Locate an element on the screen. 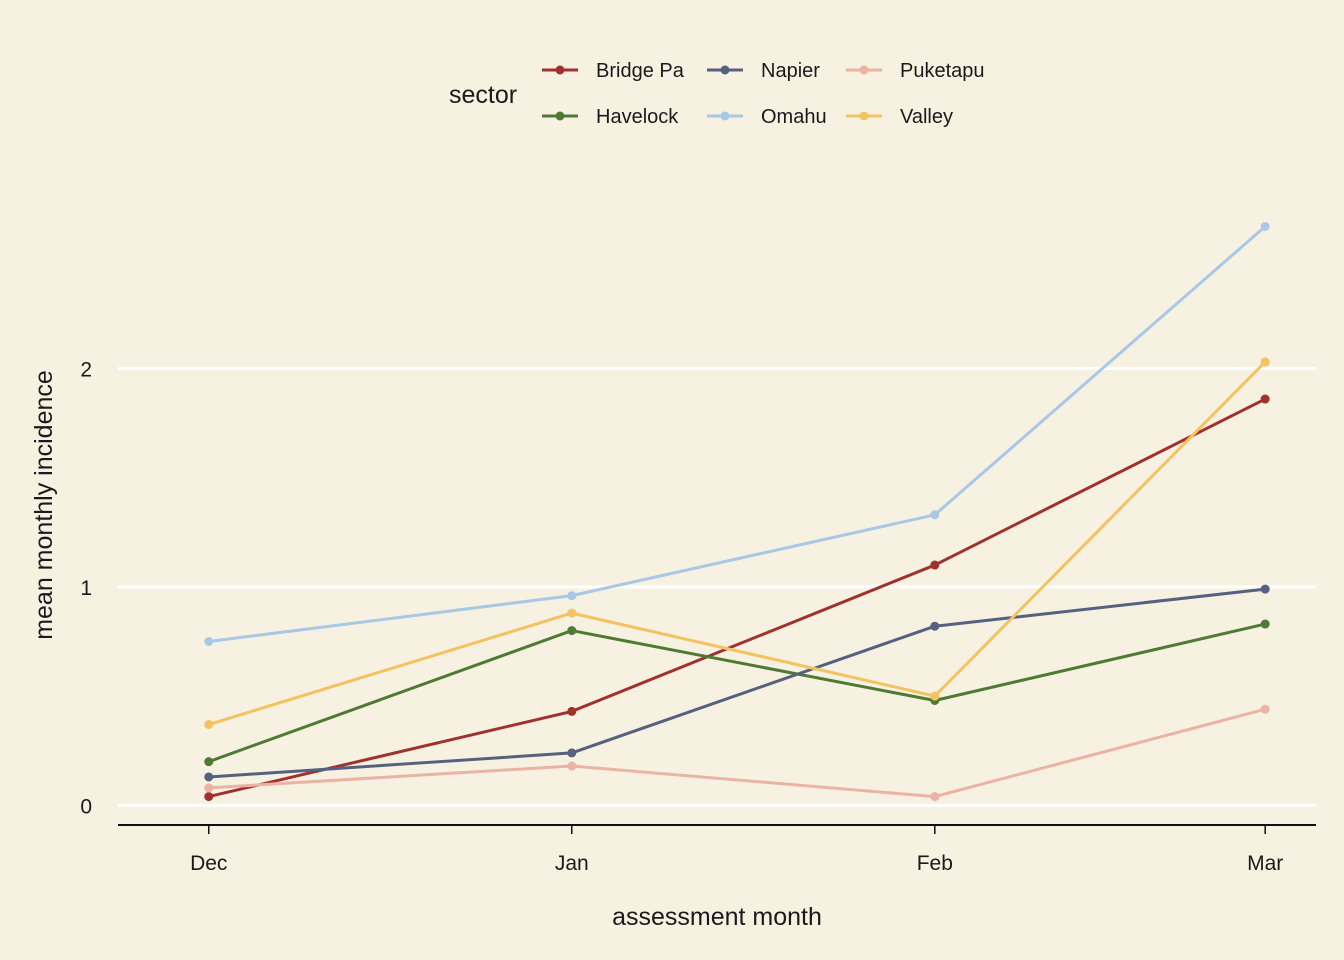 The width and height of the screenshot is (1344, 960). series-line-puketapu is located at coordinates (737, 753).